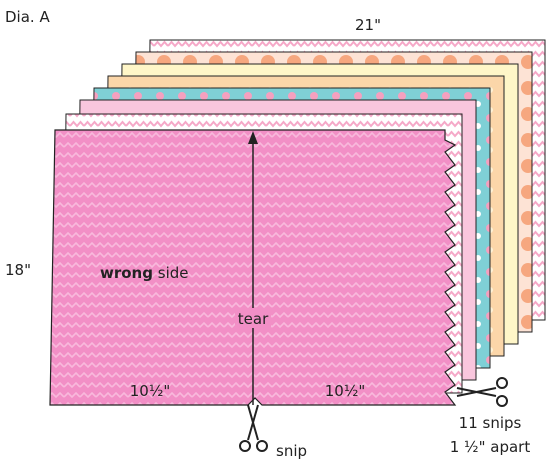  What do you see at coordinates (253, 268) in the screenshot?
I see `tear-arrow` at bounding box center [253, 268].